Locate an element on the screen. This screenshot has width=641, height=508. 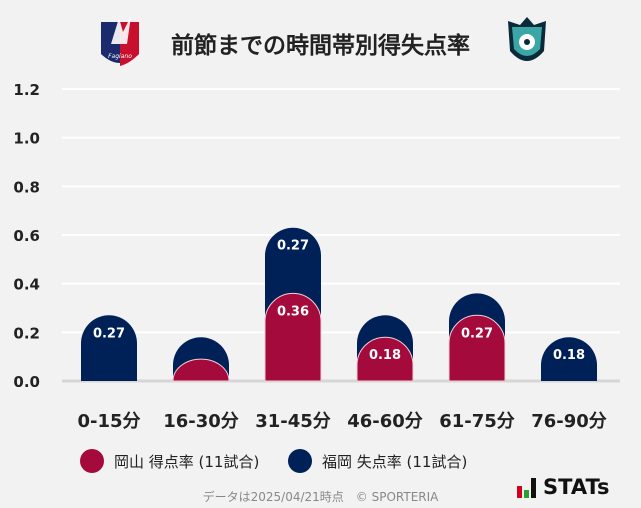
stats-bars-icon is located at coordinates (526, 488).